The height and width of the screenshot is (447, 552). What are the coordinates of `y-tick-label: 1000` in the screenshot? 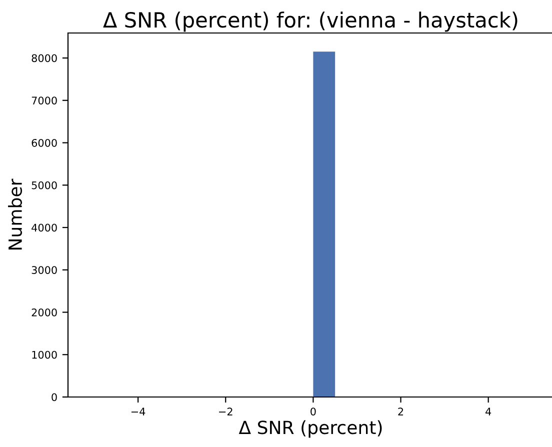 It's located at (44, 354).